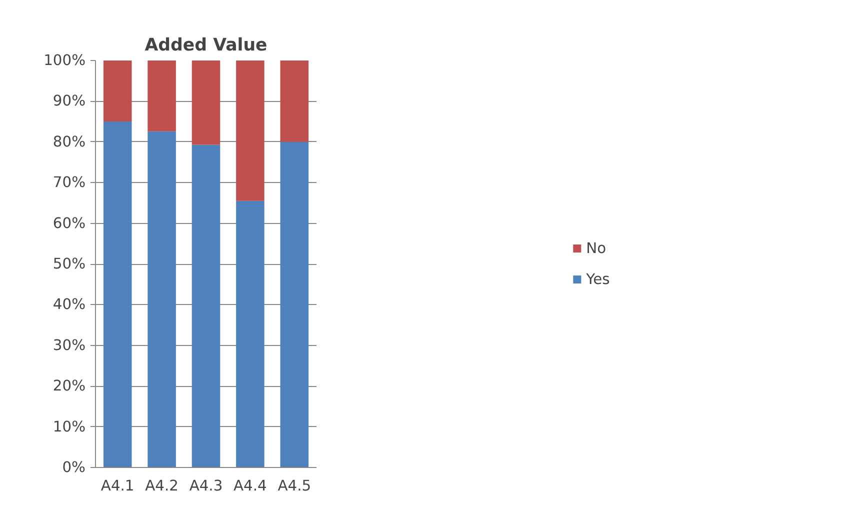 This screenshot has height=524, width=867. What do you see at coordinates (69, 183) in the screenshot?
I see `y-tick-label: 70%` at bounding box center [69, 183].